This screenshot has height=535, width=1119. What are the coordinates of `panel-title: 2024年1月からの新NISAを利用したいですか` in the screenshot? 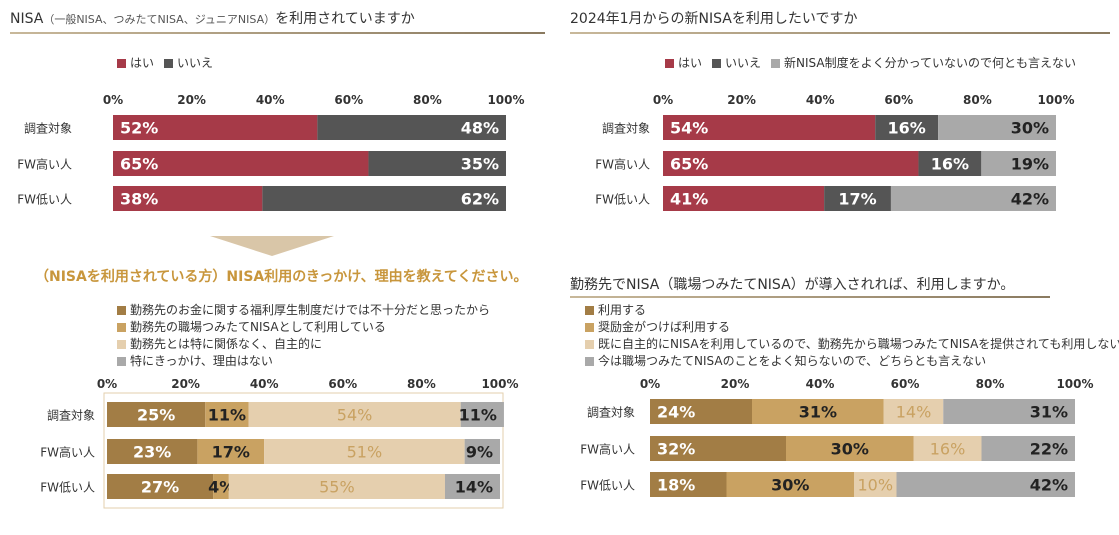 It's located at (714, 19).